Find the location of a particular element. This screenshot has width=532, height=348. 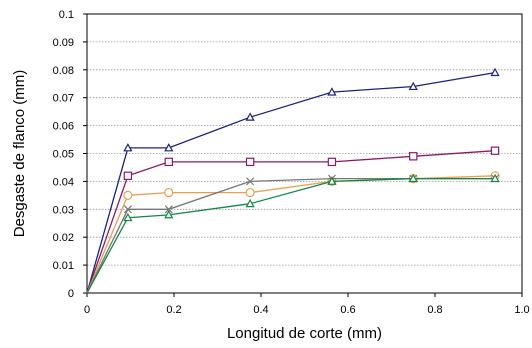

y-axis-title: Desgaste de flanco (mm) is located at coordinates (19, 154).